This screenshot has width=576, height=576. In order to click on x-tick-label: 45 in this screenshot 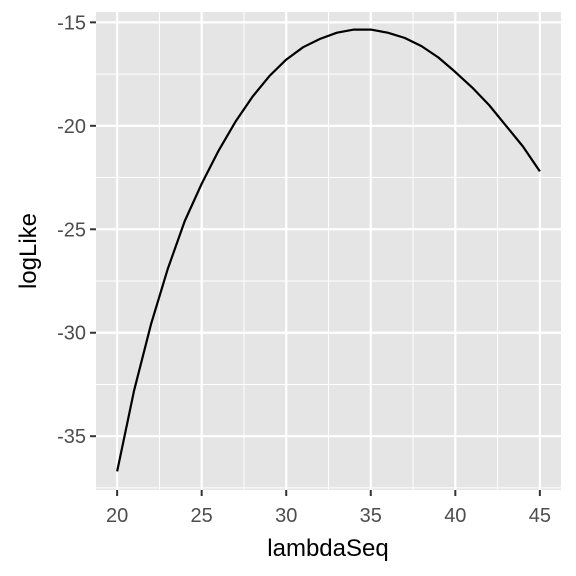, I will do `click(540, 516)`.